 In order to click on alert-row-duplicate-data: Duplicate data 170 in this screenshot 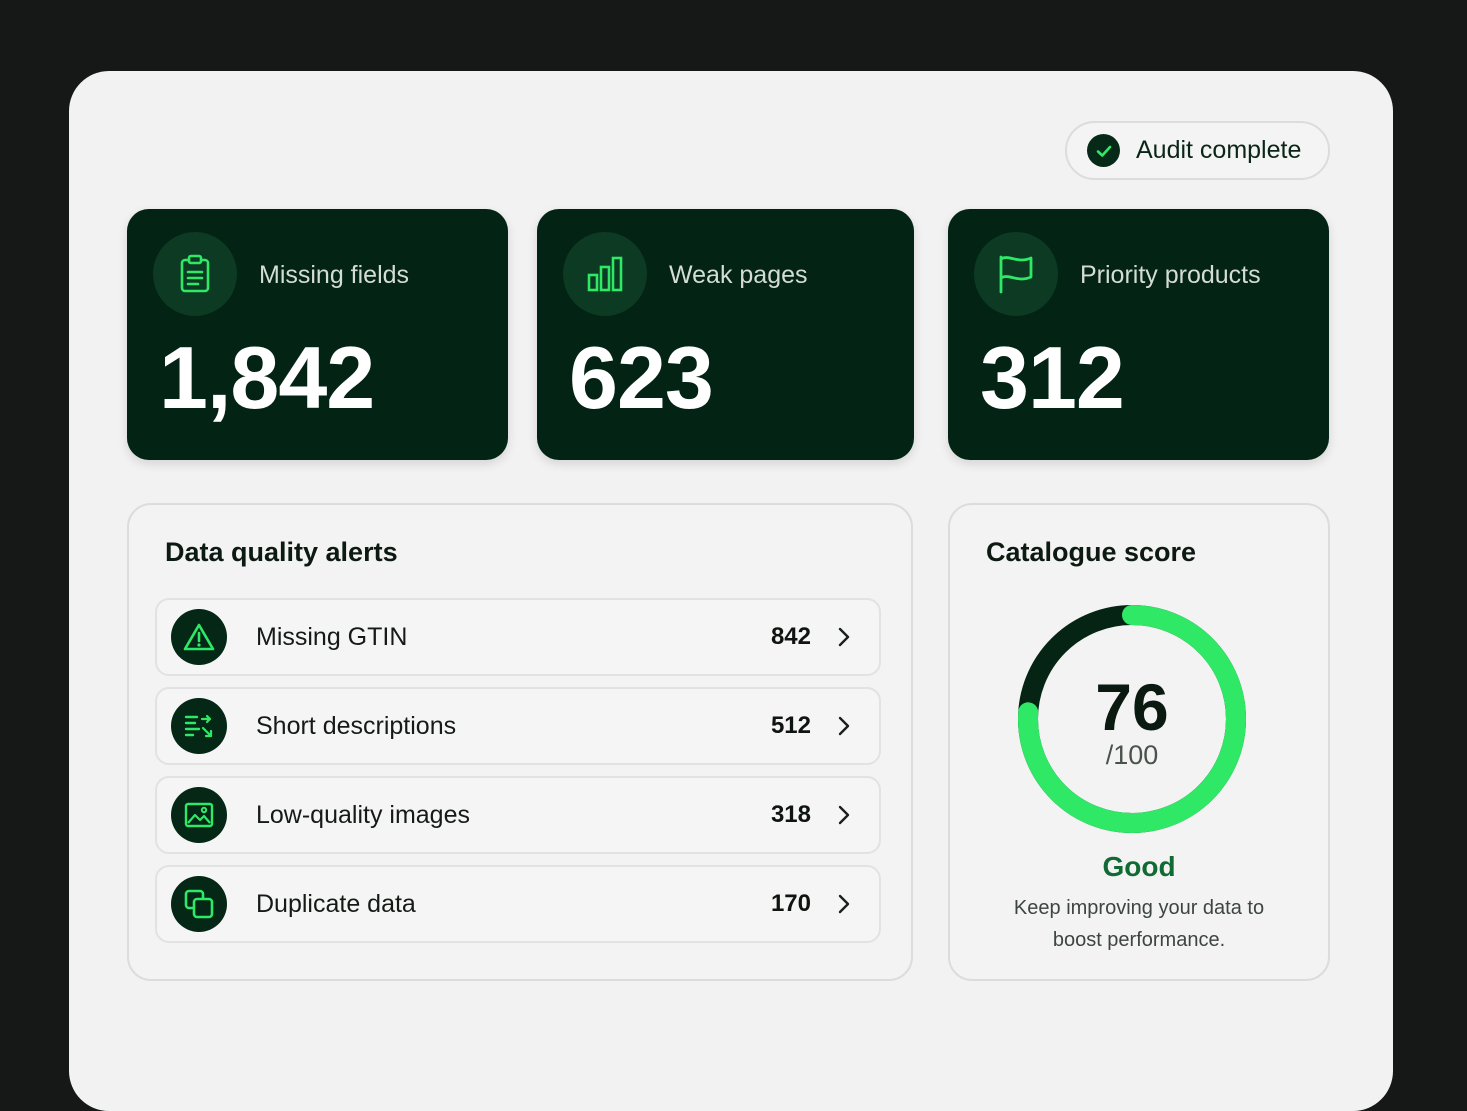, I will do `click(518, 904)`.